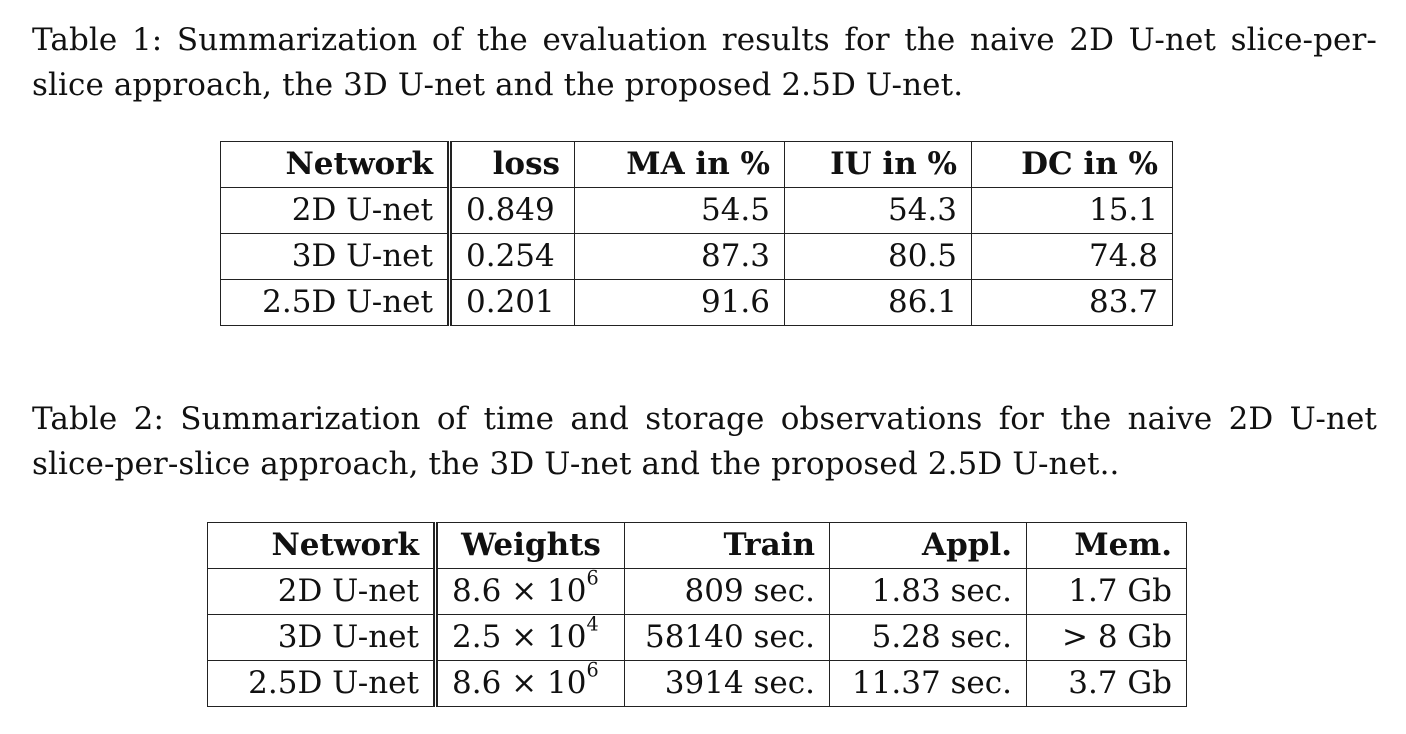 The height and width of the screenshot is (734, 1406). What do you see at coordinates (1106, 637) in the screenshot?
I see `cell-mem: > 8 Gb` at bounding box center [1106, 637].